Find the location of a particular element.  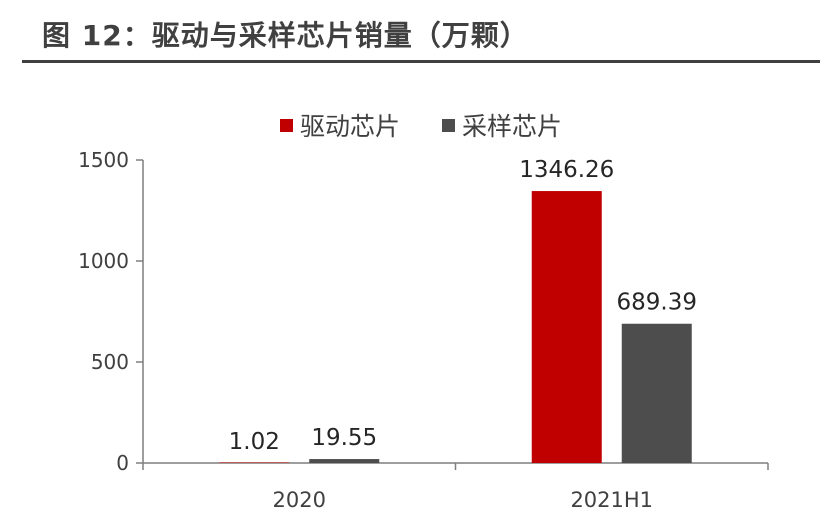

figure-title: 图 12：驱动与采样芯片销量（万颗） is located at coordinates (285, 35).